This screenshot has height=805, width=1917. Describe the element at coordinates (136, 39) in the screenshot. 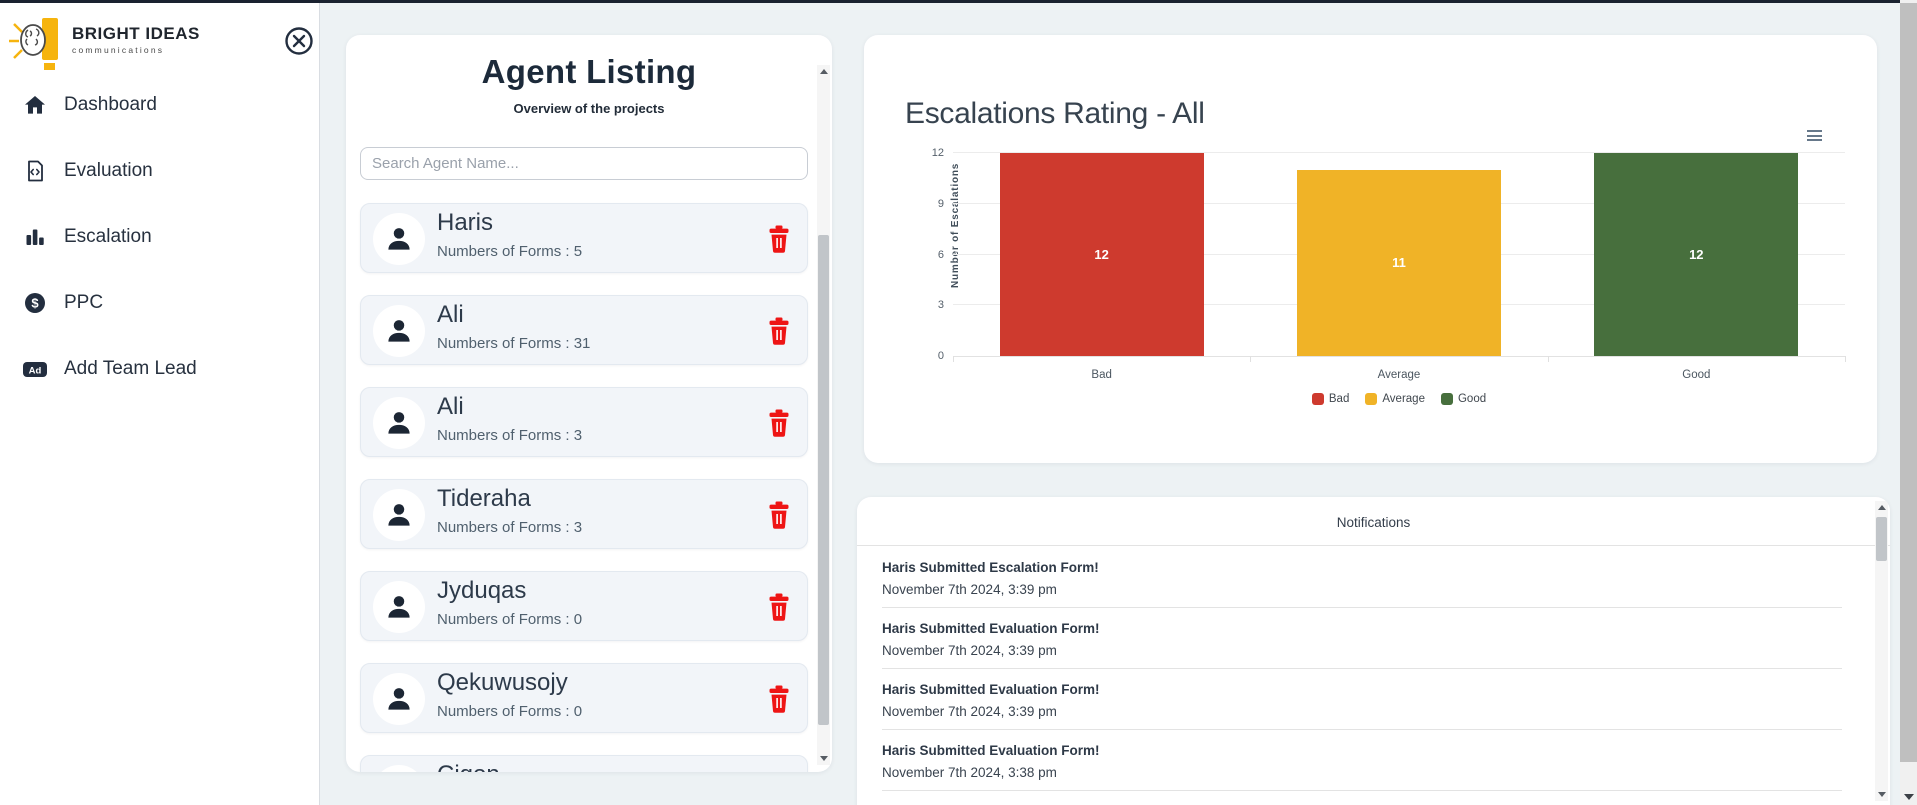

I see `brand-text: BRIGHT IDEAS communications` at that location.